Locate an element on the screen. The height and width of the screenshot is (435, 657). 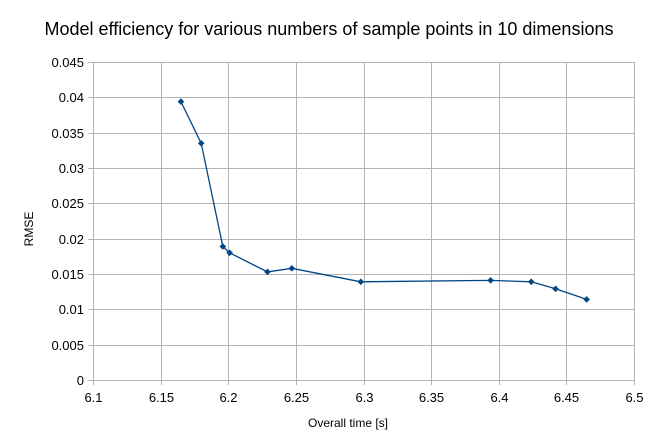
x-tick-label: 6.2 is located at coordinates (228, 397).